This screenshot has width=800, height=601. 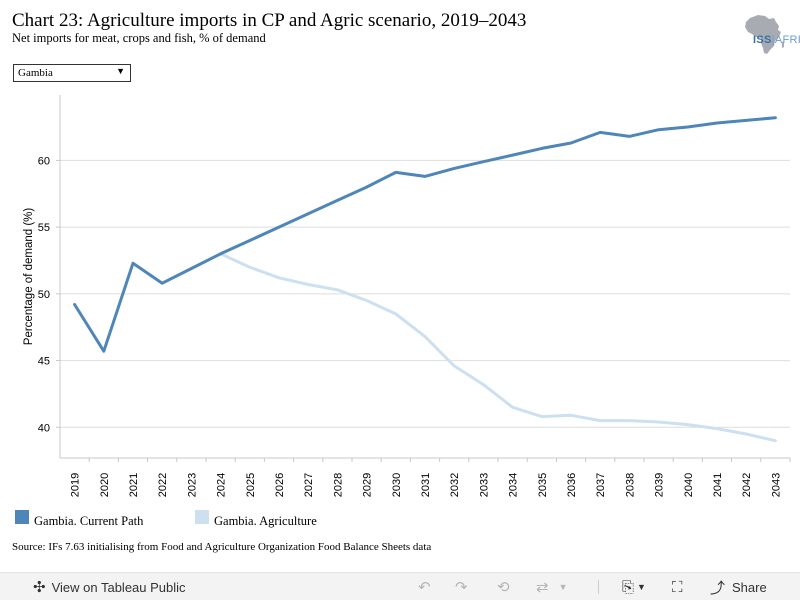 What do you see at coordinates (628, 587) in the screenshot?
I see `download-icon: ⎘` at bounding box center [628, 587].